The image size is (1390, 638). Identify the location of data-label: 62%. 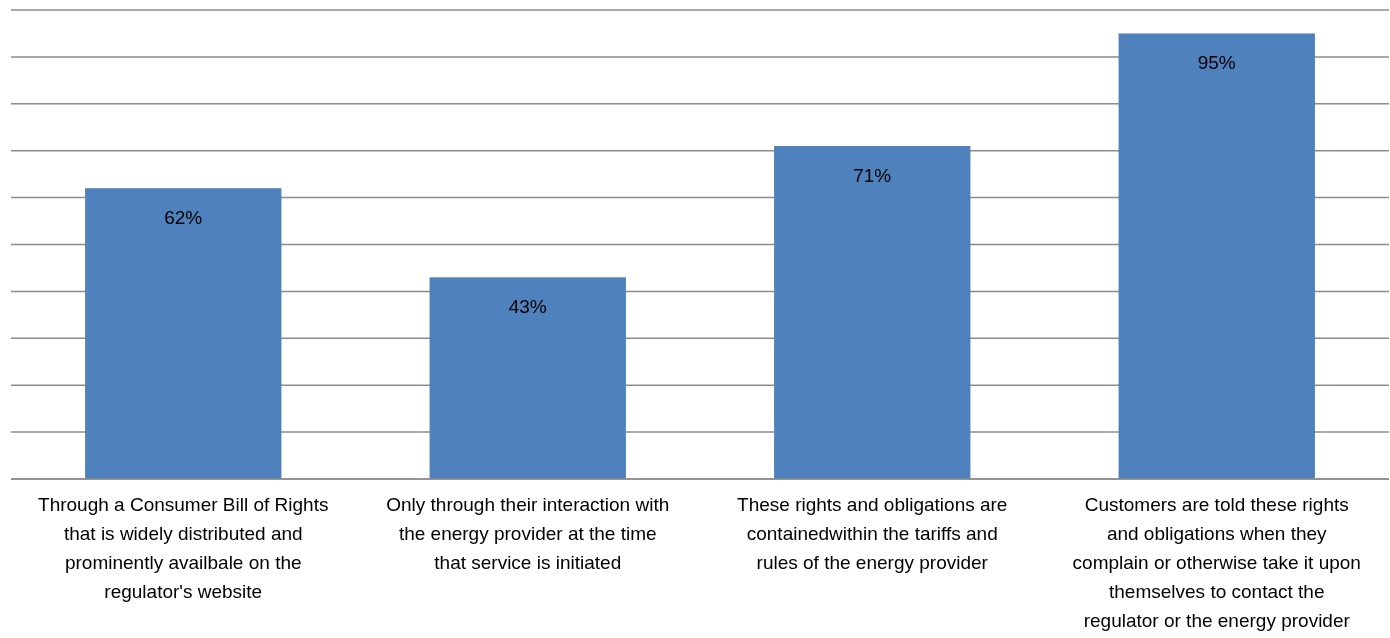
(183, 218).